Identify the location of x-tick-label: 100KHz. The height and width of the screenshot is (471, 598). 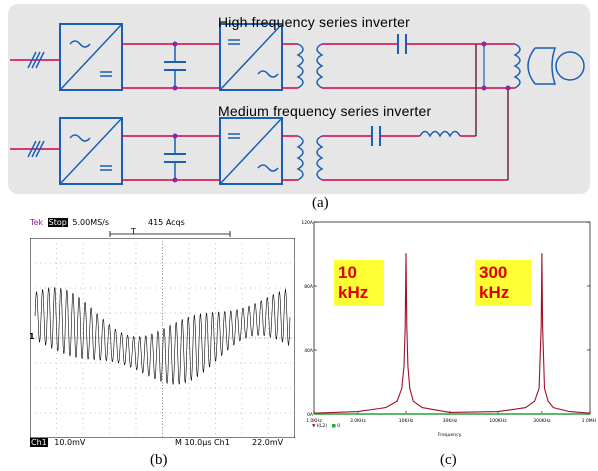
(498, 421).